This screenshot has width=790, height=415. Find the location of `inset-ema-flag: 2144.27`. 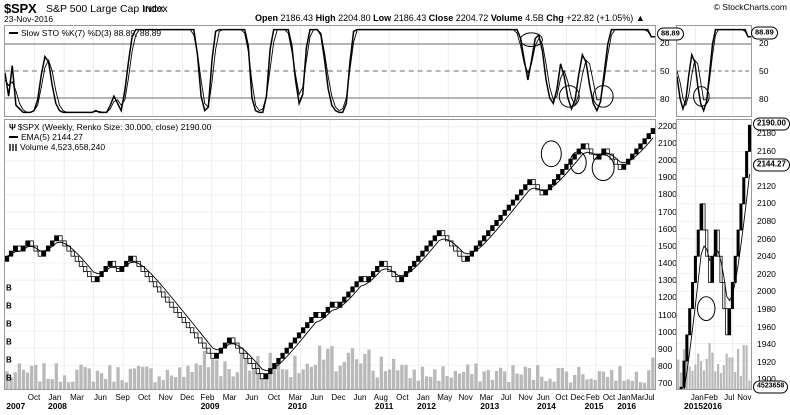

inset-ema-flag: 2144.27 is located at coordinates (771, 165).